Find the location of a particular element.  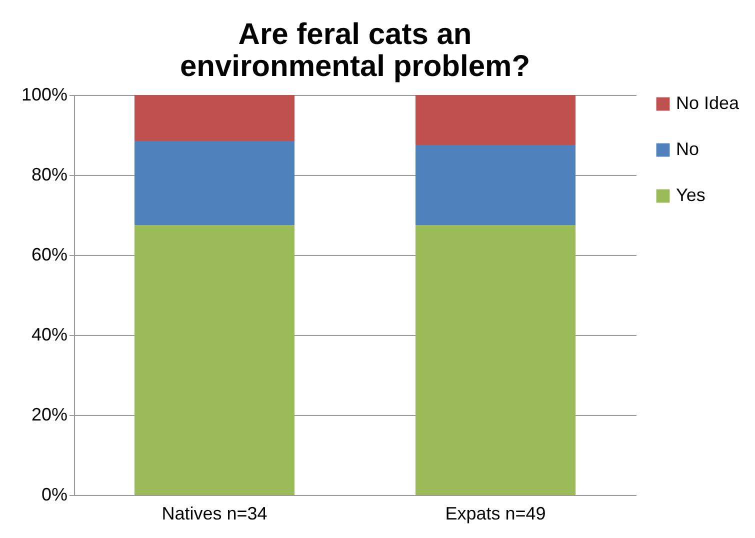

legend-label: No Idea is located at coordinates (708, 103).